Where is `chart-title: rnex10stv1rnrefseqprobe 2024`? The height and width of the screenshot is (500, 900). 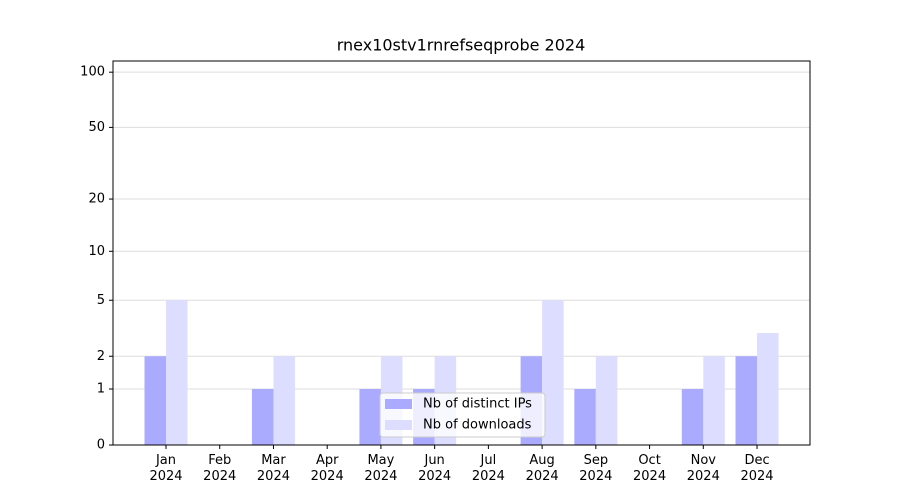 chart-title: rnex10stv1rnrefseqprobe 2024 is located at coordinates (461, 45).